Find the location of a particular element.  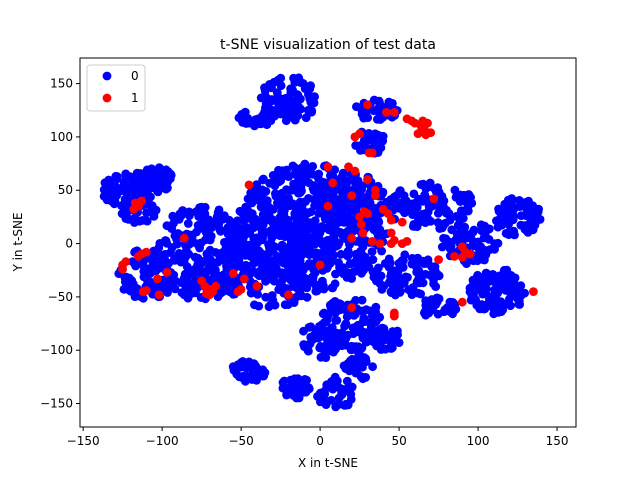

y-tick-label: −150 is located at coordinates (56, 404).